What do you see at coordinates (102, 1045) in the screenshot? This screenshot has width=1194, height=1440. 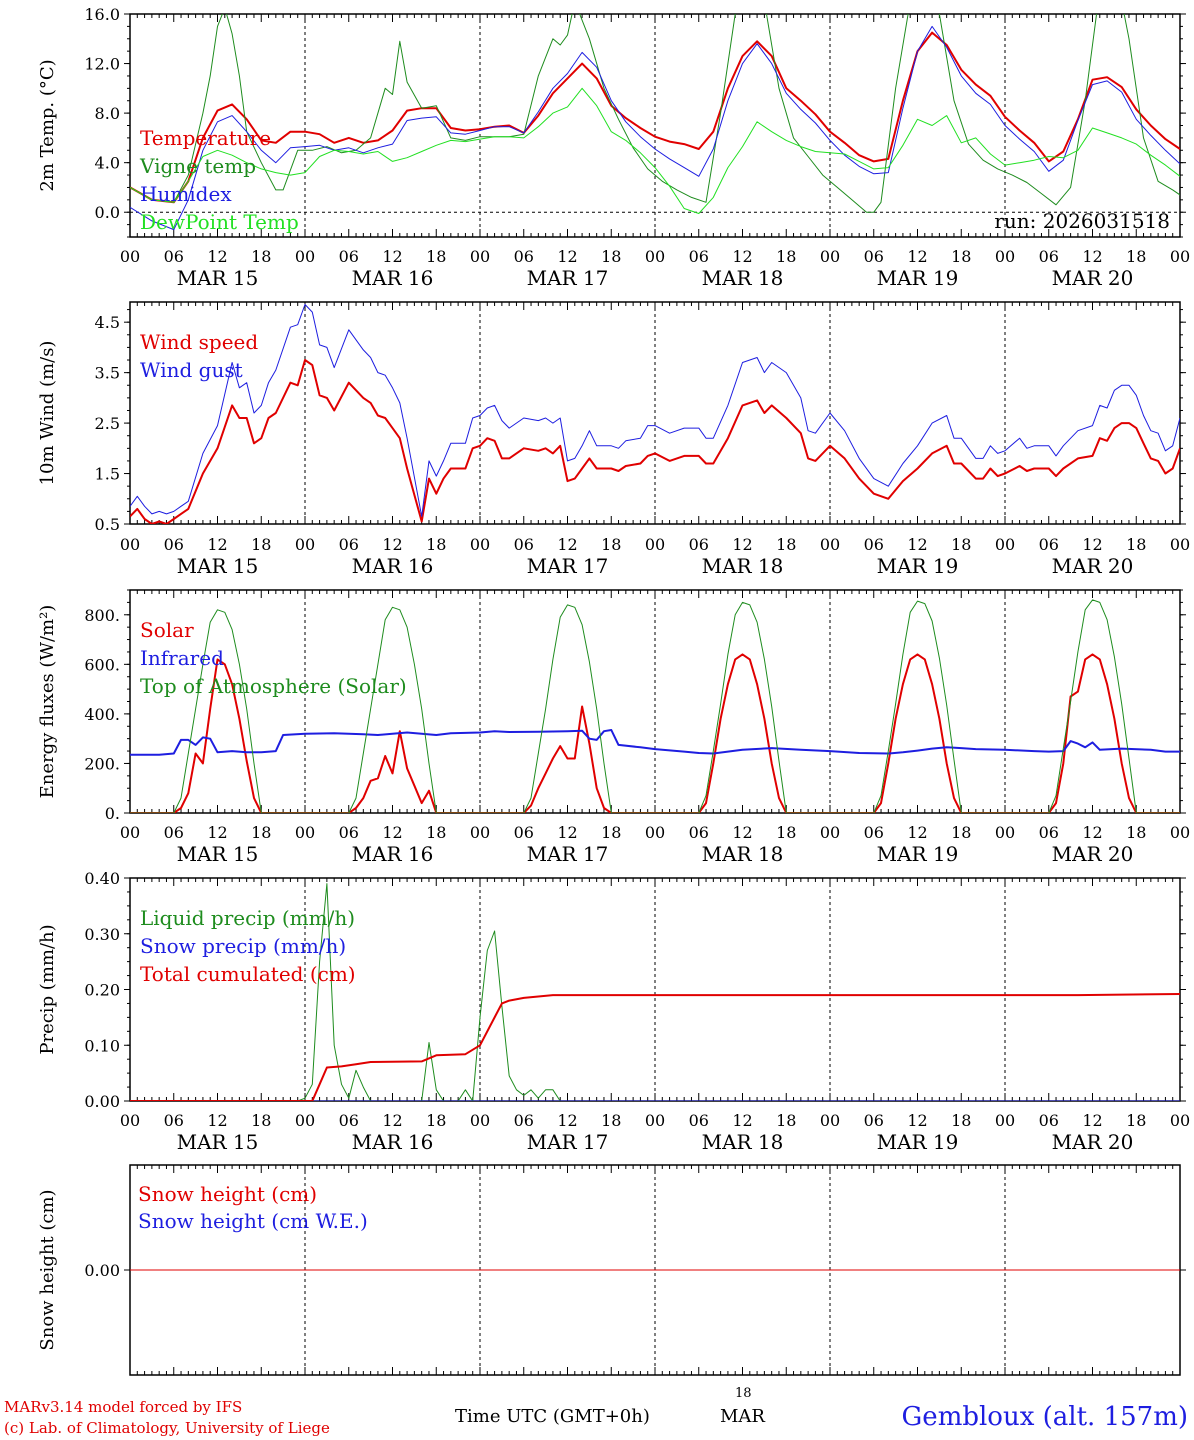 I see `y-tick-label: 0.10` at bounding box center [102, 1045].